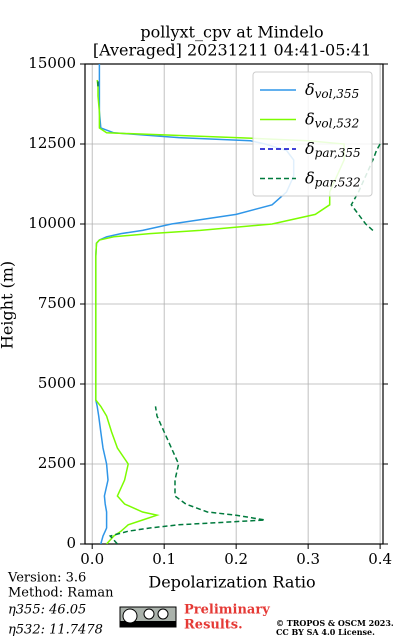  I want to click on y-tick-label: 15000, so click(52, 63).